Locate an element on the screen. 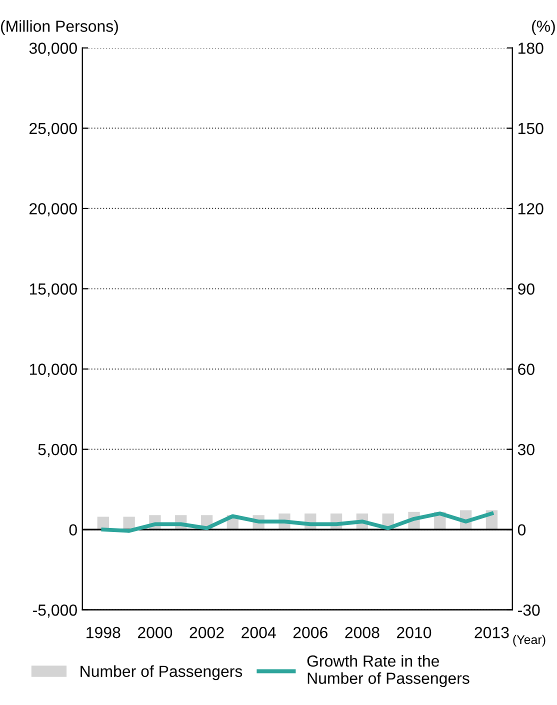  line-series is located at coordinates (297, 522).